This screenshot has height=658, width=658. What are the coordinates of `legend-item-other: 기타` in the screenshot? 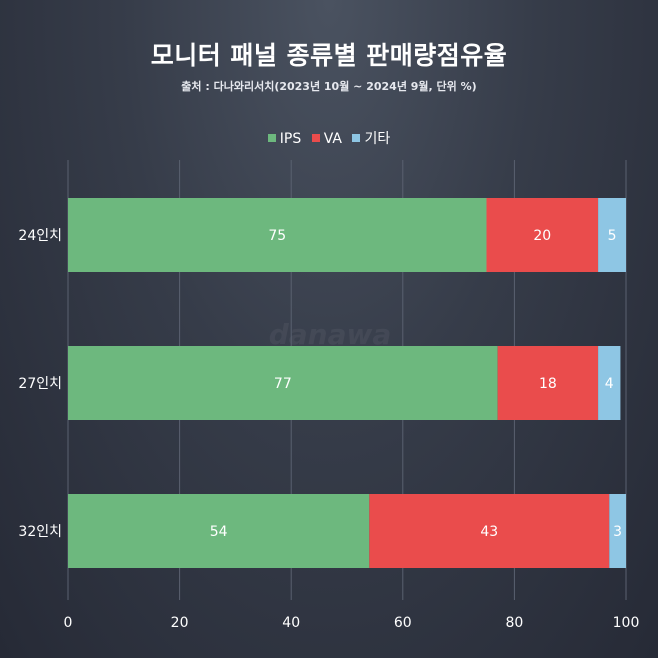 It's located at (371, 138).